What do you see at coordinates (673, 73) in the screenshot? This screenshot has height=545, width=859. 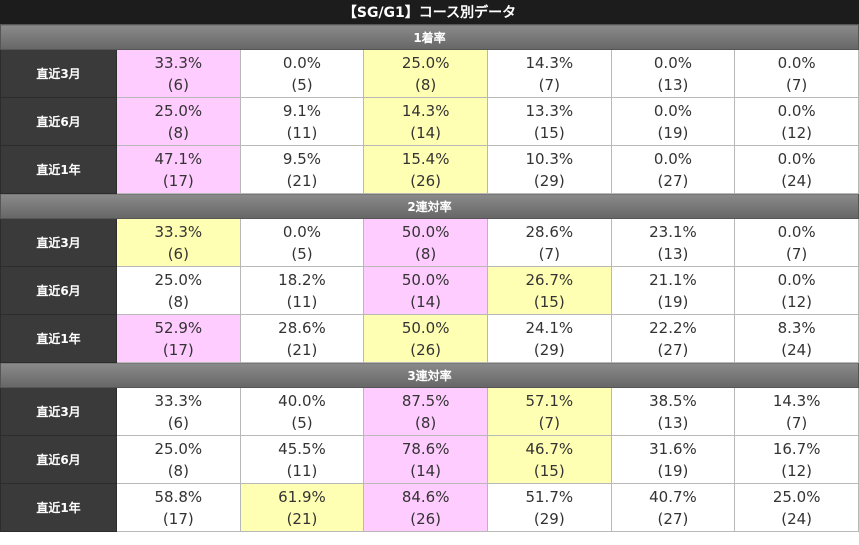 I see `stat-cell: 0.0% (13)` at bounding box center [673, 73].